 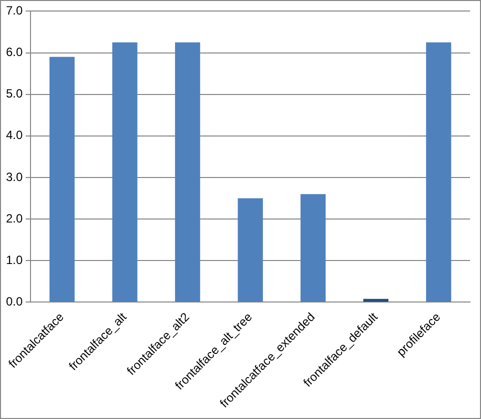 I want to click on y-tick-label: 7.0, so click(x=14, y=11).